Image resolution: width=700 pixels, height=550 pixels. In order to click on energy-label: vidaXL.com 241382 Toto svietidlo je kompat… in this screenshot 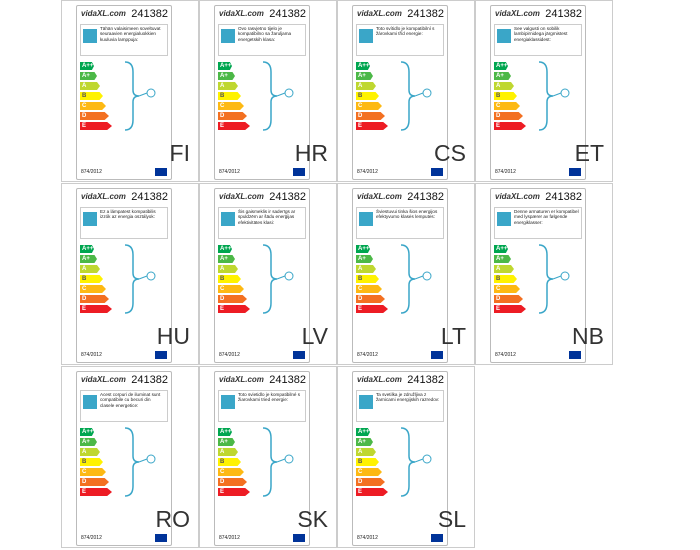, I will do `click(262, 458)`.